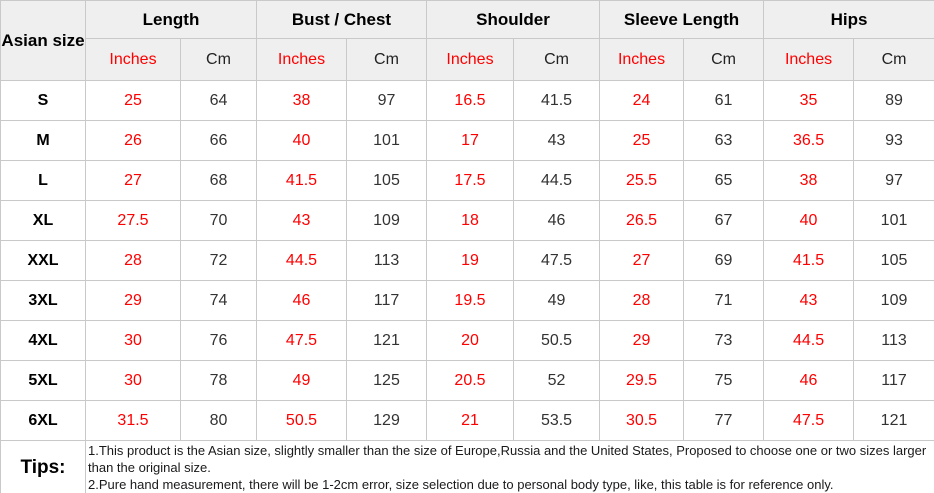 The image size is (934, 493). Describe the element at coordinates (513, 19) in the screenshot. I see `column-group-shoulder: Shoulder` at that location.